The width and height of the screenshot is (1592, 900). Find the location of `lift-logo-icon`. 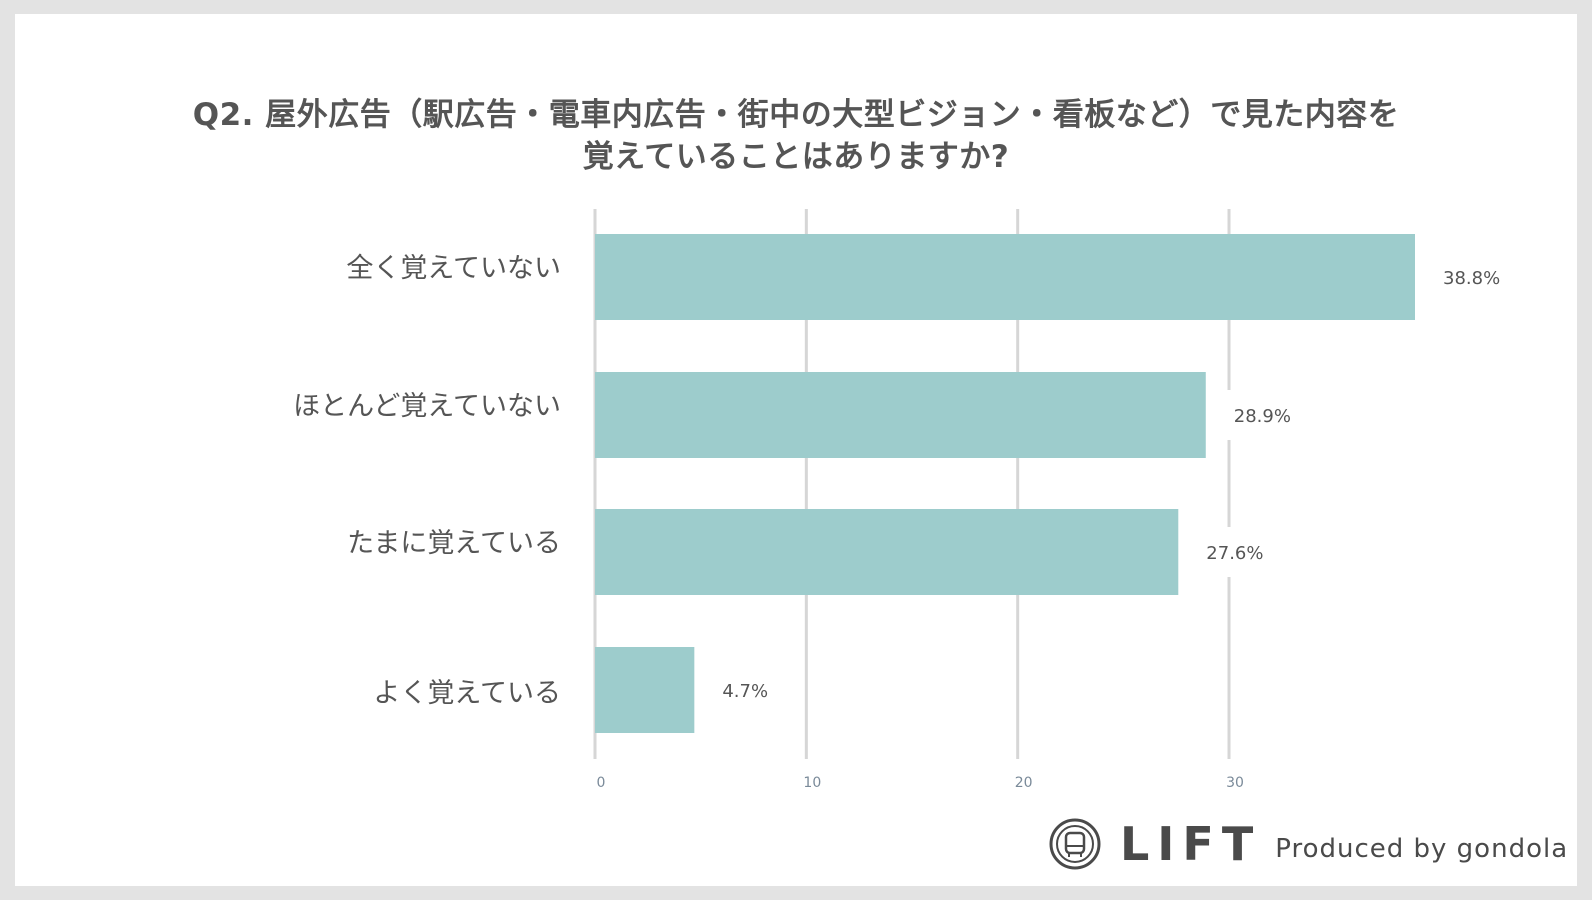

lift-logo-icon is located at coordinates (1075, 844).